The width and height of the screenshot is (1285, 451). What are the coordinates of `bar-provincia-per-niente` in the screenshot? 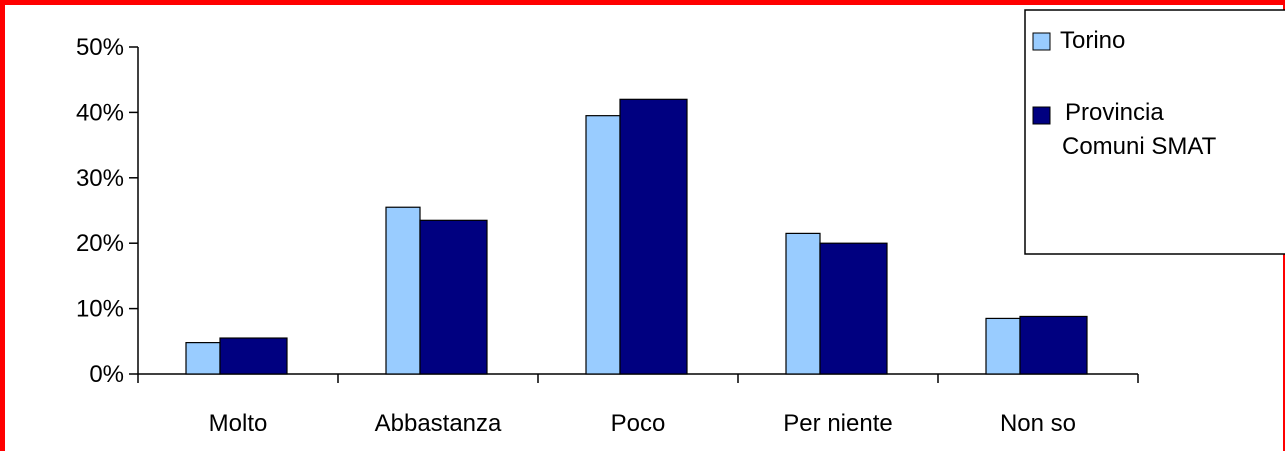 It's located at (853, 308).